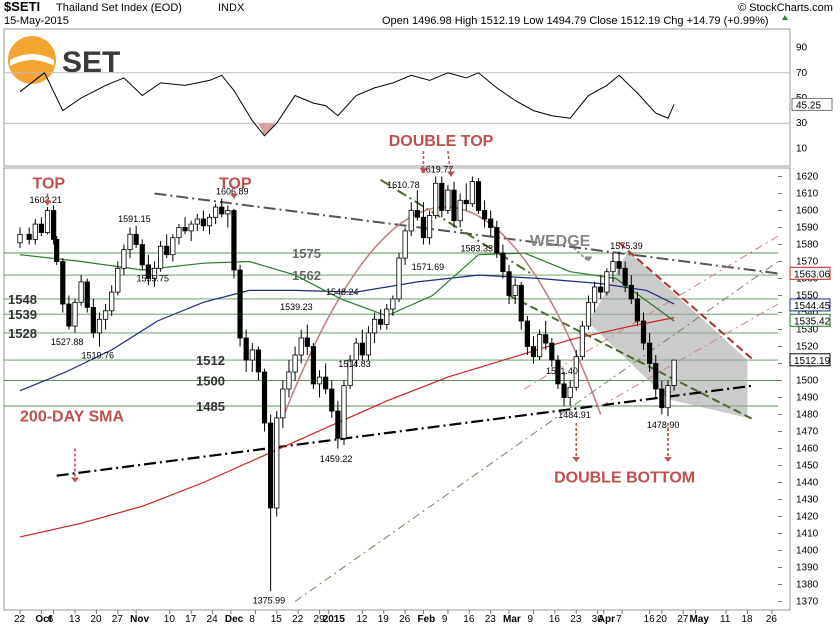 The width and height of the screenshot is (840, 626). I want to click on price-tick-label: 1490, so click(807, 398).